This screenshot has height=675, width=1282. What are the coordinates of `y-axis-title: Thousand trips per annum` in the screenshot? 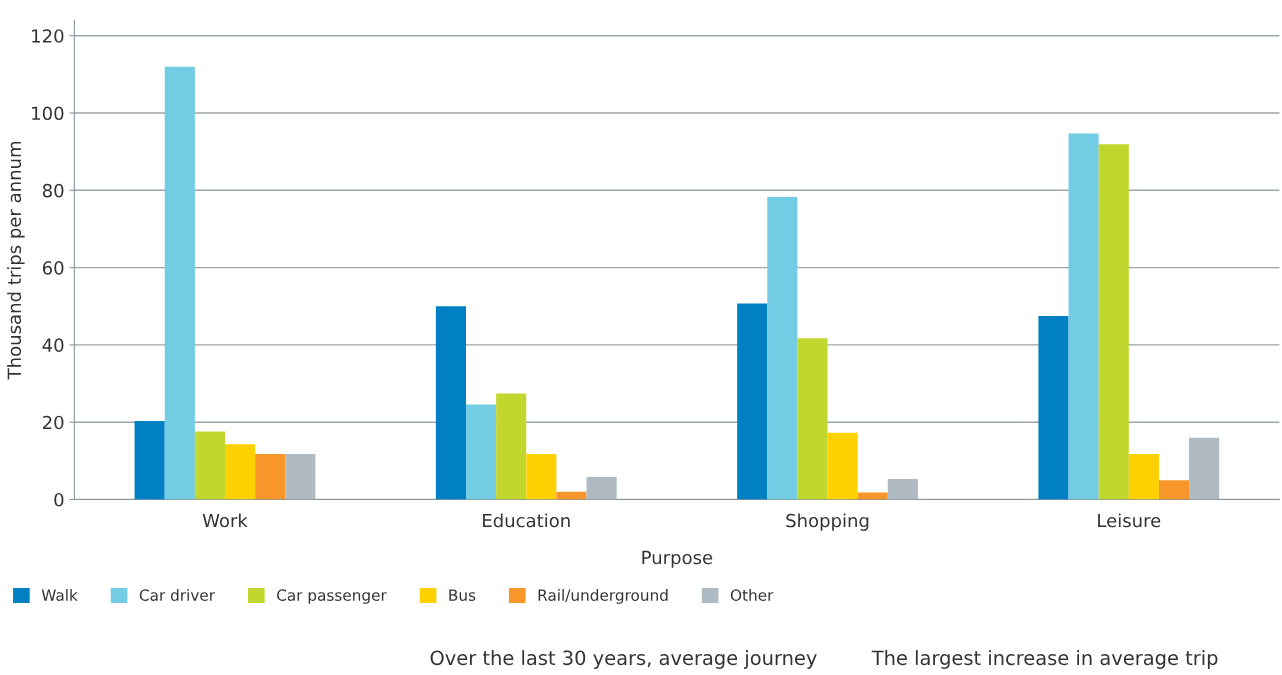 It's located at (16, 260).